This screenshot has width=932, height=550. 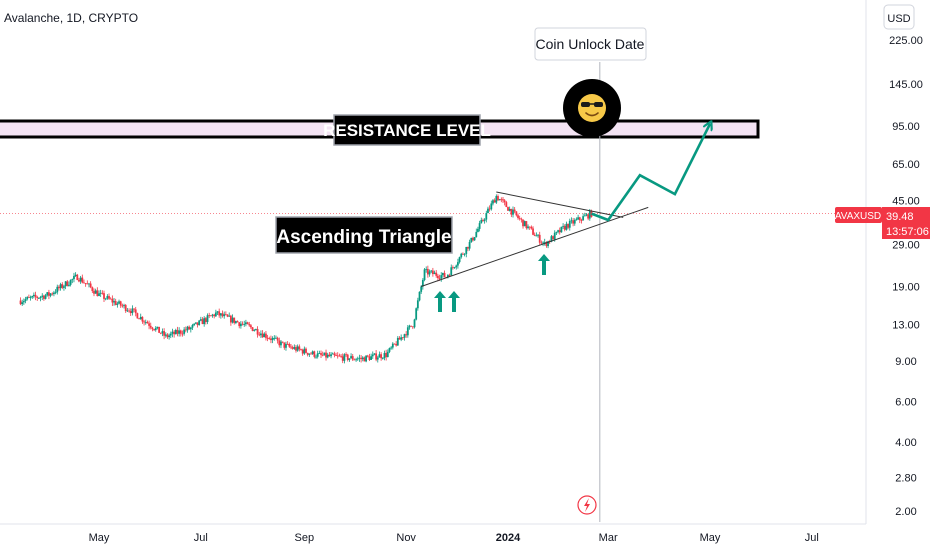 I want to click on currency-button: USD, so click(x=899, y=17).